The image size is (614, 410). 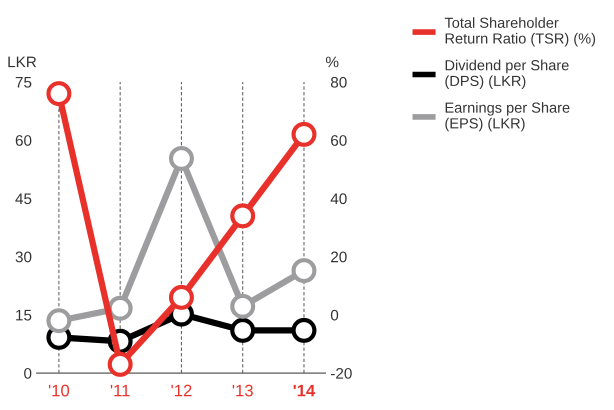 I want to click on y-tick-label: 15, so click(x=24, y=315).